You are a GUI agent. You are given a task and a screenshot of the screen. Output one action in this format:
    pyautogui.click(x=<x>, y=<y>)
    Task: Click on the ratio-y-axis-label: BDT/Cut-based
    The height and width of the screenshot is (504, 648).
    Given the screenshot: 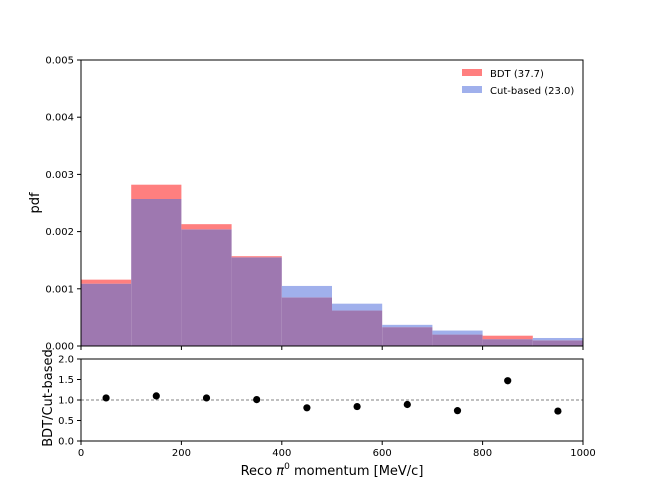 What is the action you would take?
    pyautogui.click(x=48, y=398)
    